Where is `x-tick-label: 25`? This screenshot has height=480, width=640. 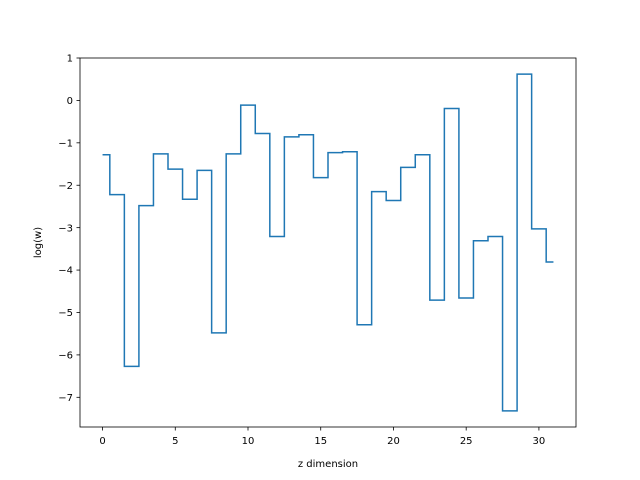
x-tick-label: 25 is located at coordinates (466, 441).